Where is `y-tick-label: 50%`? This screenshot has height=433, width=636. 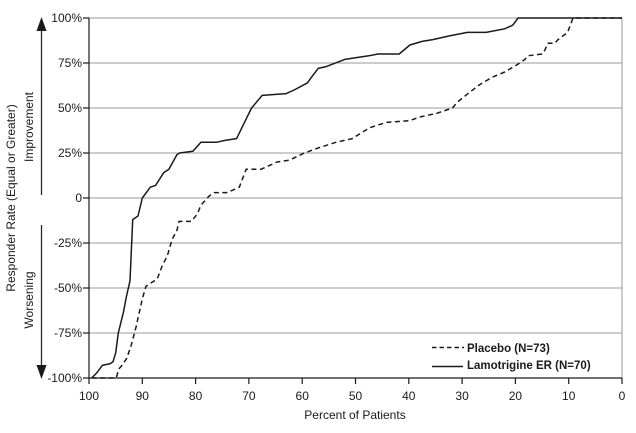
y-tick-label: 50% is located at coordinates (70, 108).